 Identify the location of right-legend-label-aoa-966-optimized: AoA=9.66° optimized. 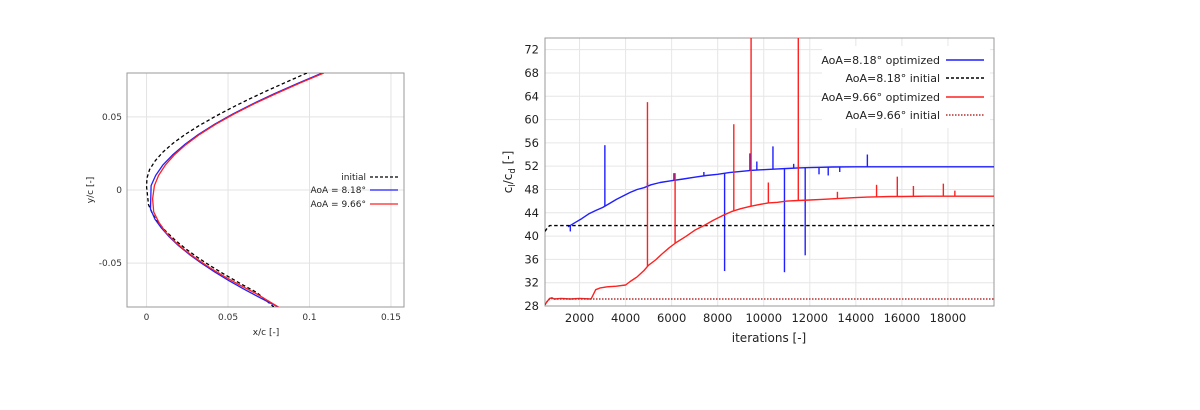
(880, 97).